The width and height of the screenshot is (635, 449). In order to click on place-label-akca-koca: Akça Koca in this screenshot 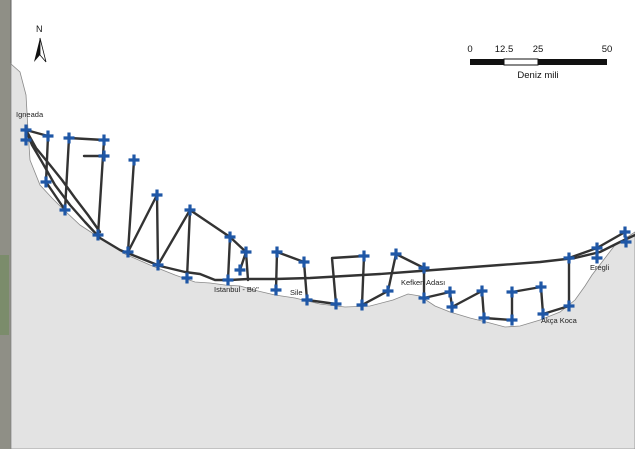, I will do `click(559, 320)`.